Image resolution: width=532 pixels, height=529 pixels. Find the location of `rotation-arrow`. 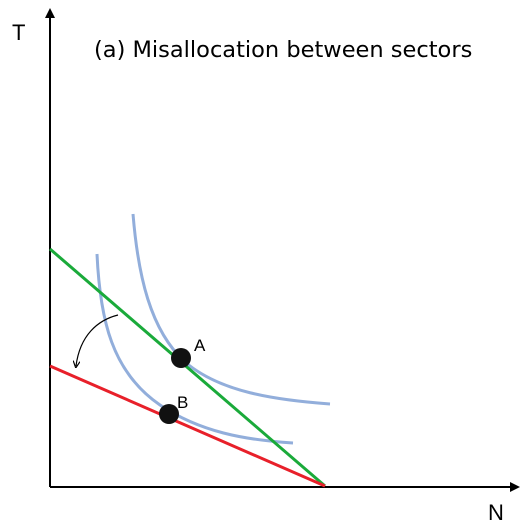

rotation-arrow is located at coordinates (97, 340).